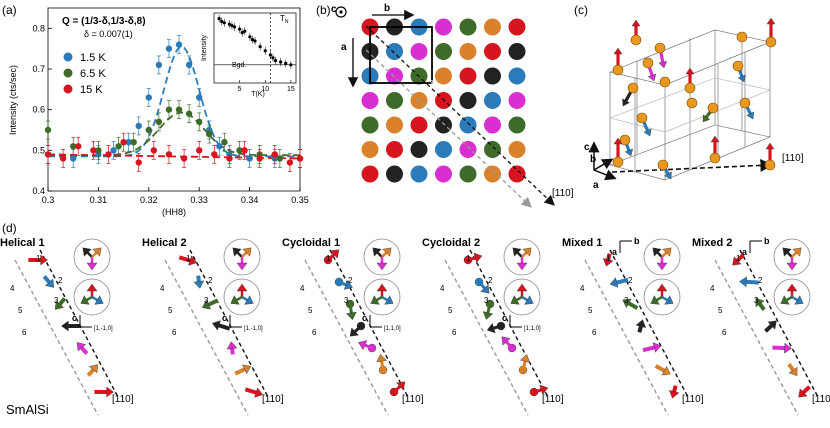  Describe the element at coordinates (174, 212) in the screenshot. I see `x-axis-label: (HH8)` at that location.